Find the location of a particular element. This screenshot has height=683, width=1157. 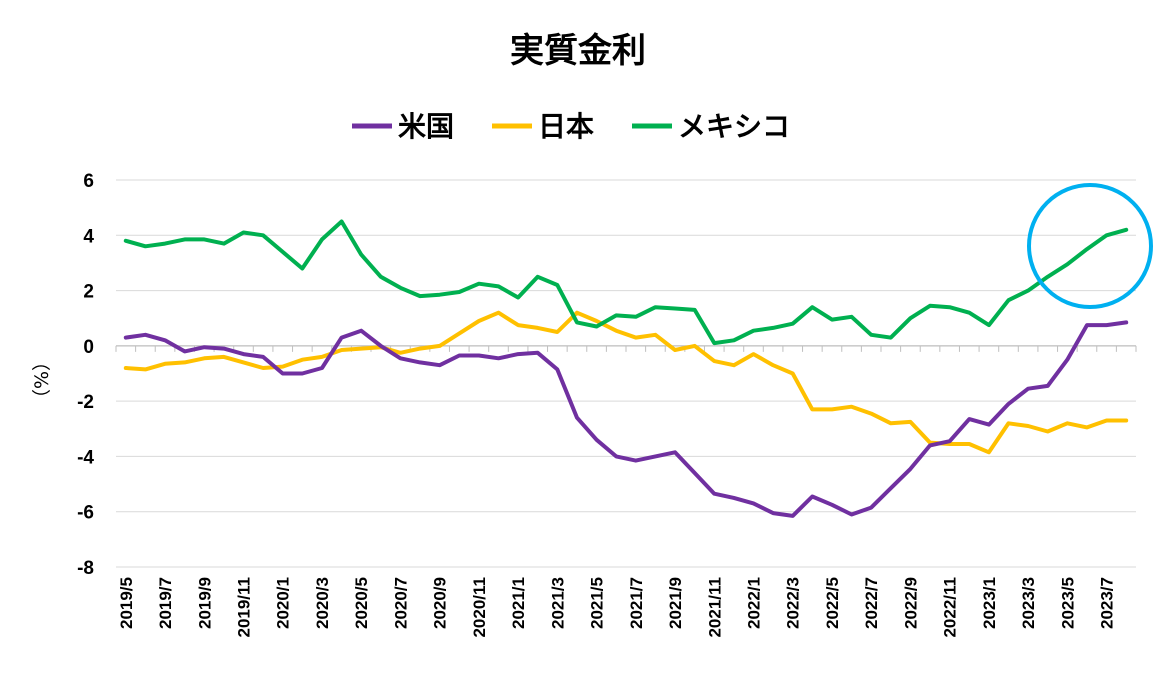

x-tick-label: 2021/7 is located at coordinates (636, 603).